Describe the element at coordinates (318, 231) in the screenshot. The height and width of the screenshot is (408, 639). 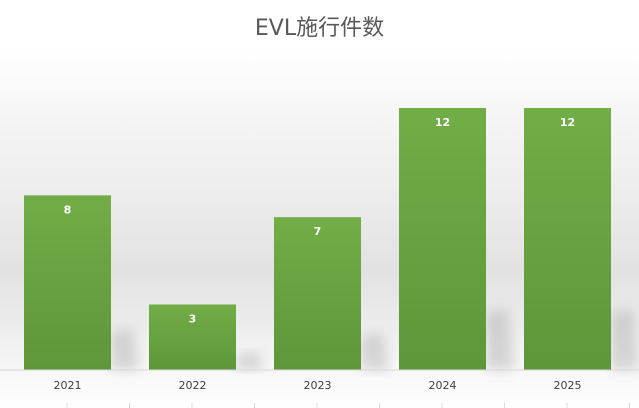
I see `data-label-2023: 7` at that location.